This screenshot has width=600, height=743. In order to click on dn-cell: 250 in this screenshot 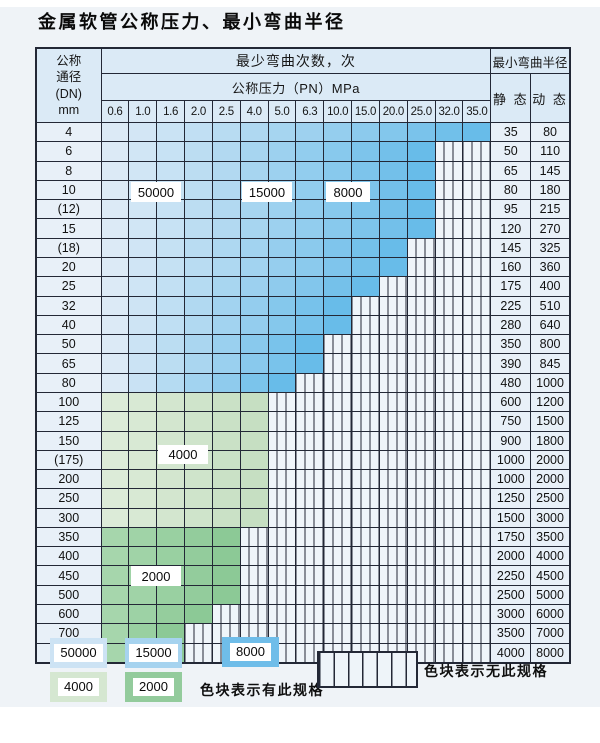, I will do `click(68, 498)`.